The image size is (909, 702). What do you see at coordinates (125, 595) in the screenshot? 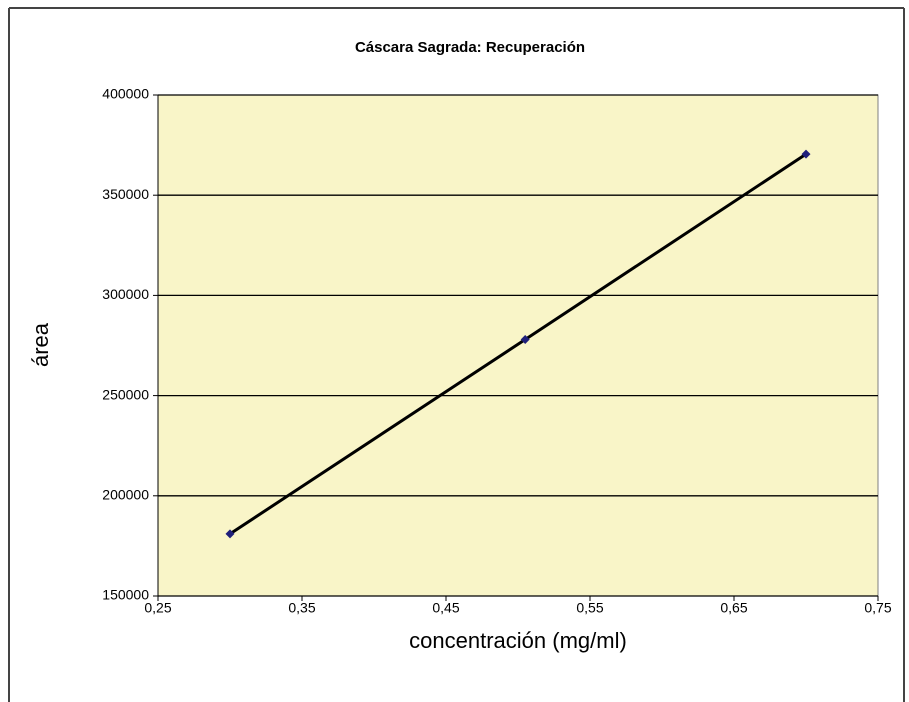
I see `y-tick-label: 150000` at bounding box center [125, 595].